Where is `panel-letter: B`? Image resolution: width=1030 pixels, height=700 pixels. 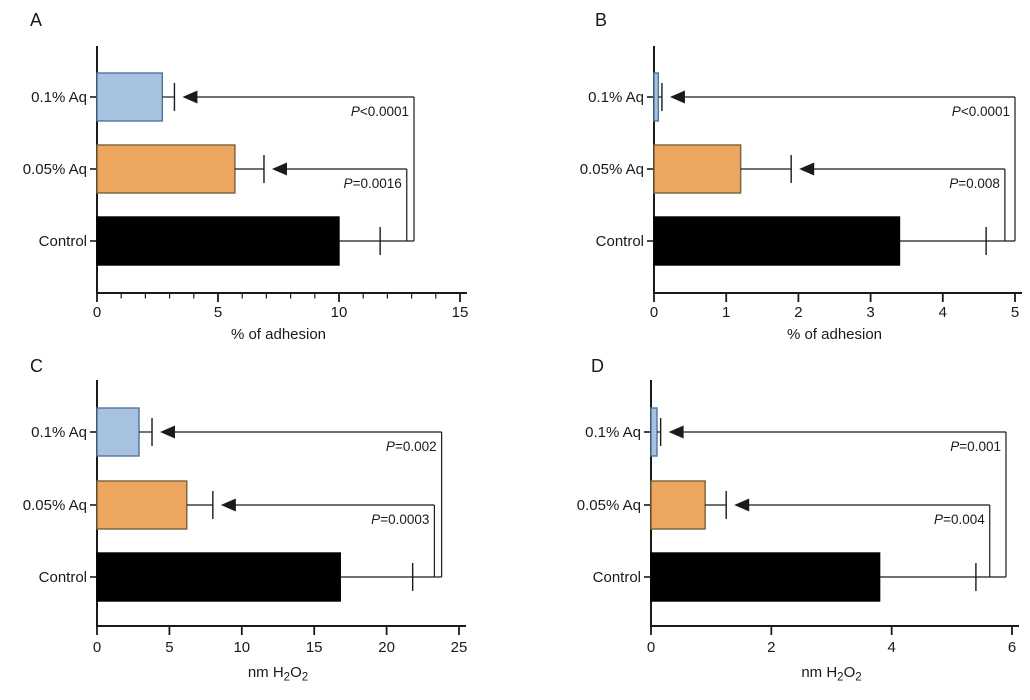
panel-letter: B is located at coordinates (601, 20).